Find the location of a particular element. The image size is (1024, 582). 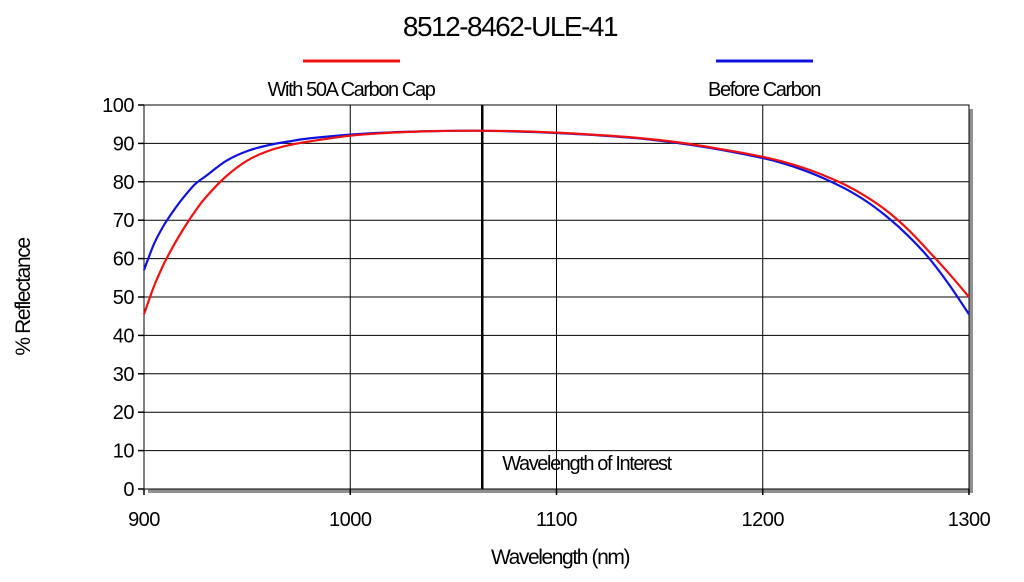

y-tick-label-50: 50 is located at coordinates (124, 298).